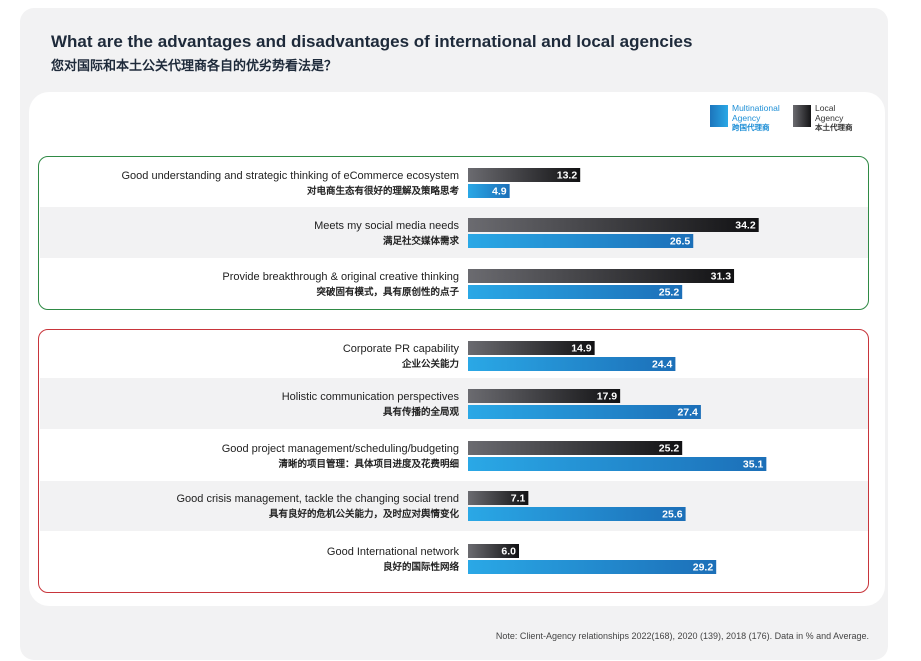 The height and width of the screenshot is (661, 921). I want to click on category-label-zh-7: 良好的国际性网络, so click(421, 567).